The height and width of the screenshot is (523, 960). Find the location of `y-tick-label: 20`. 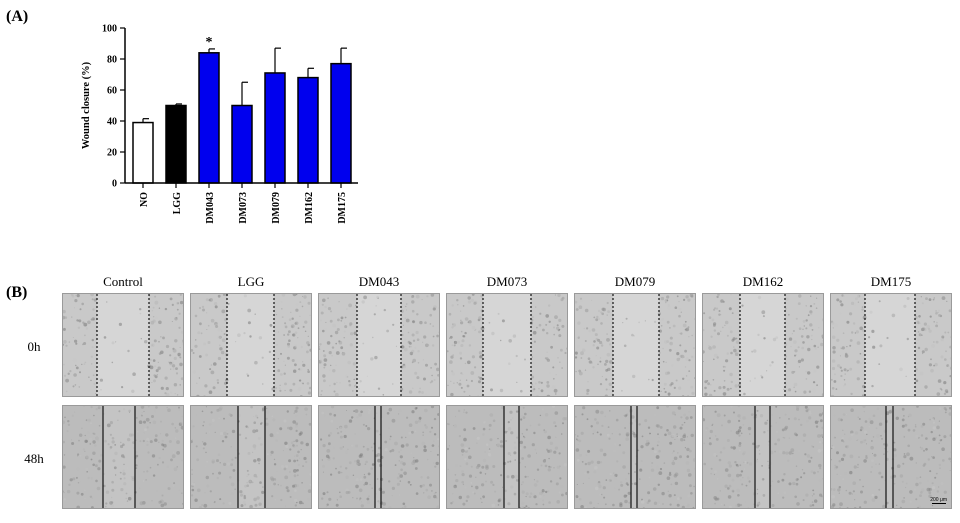

y-tick-label: 20 is located at coordinates (112, 153).